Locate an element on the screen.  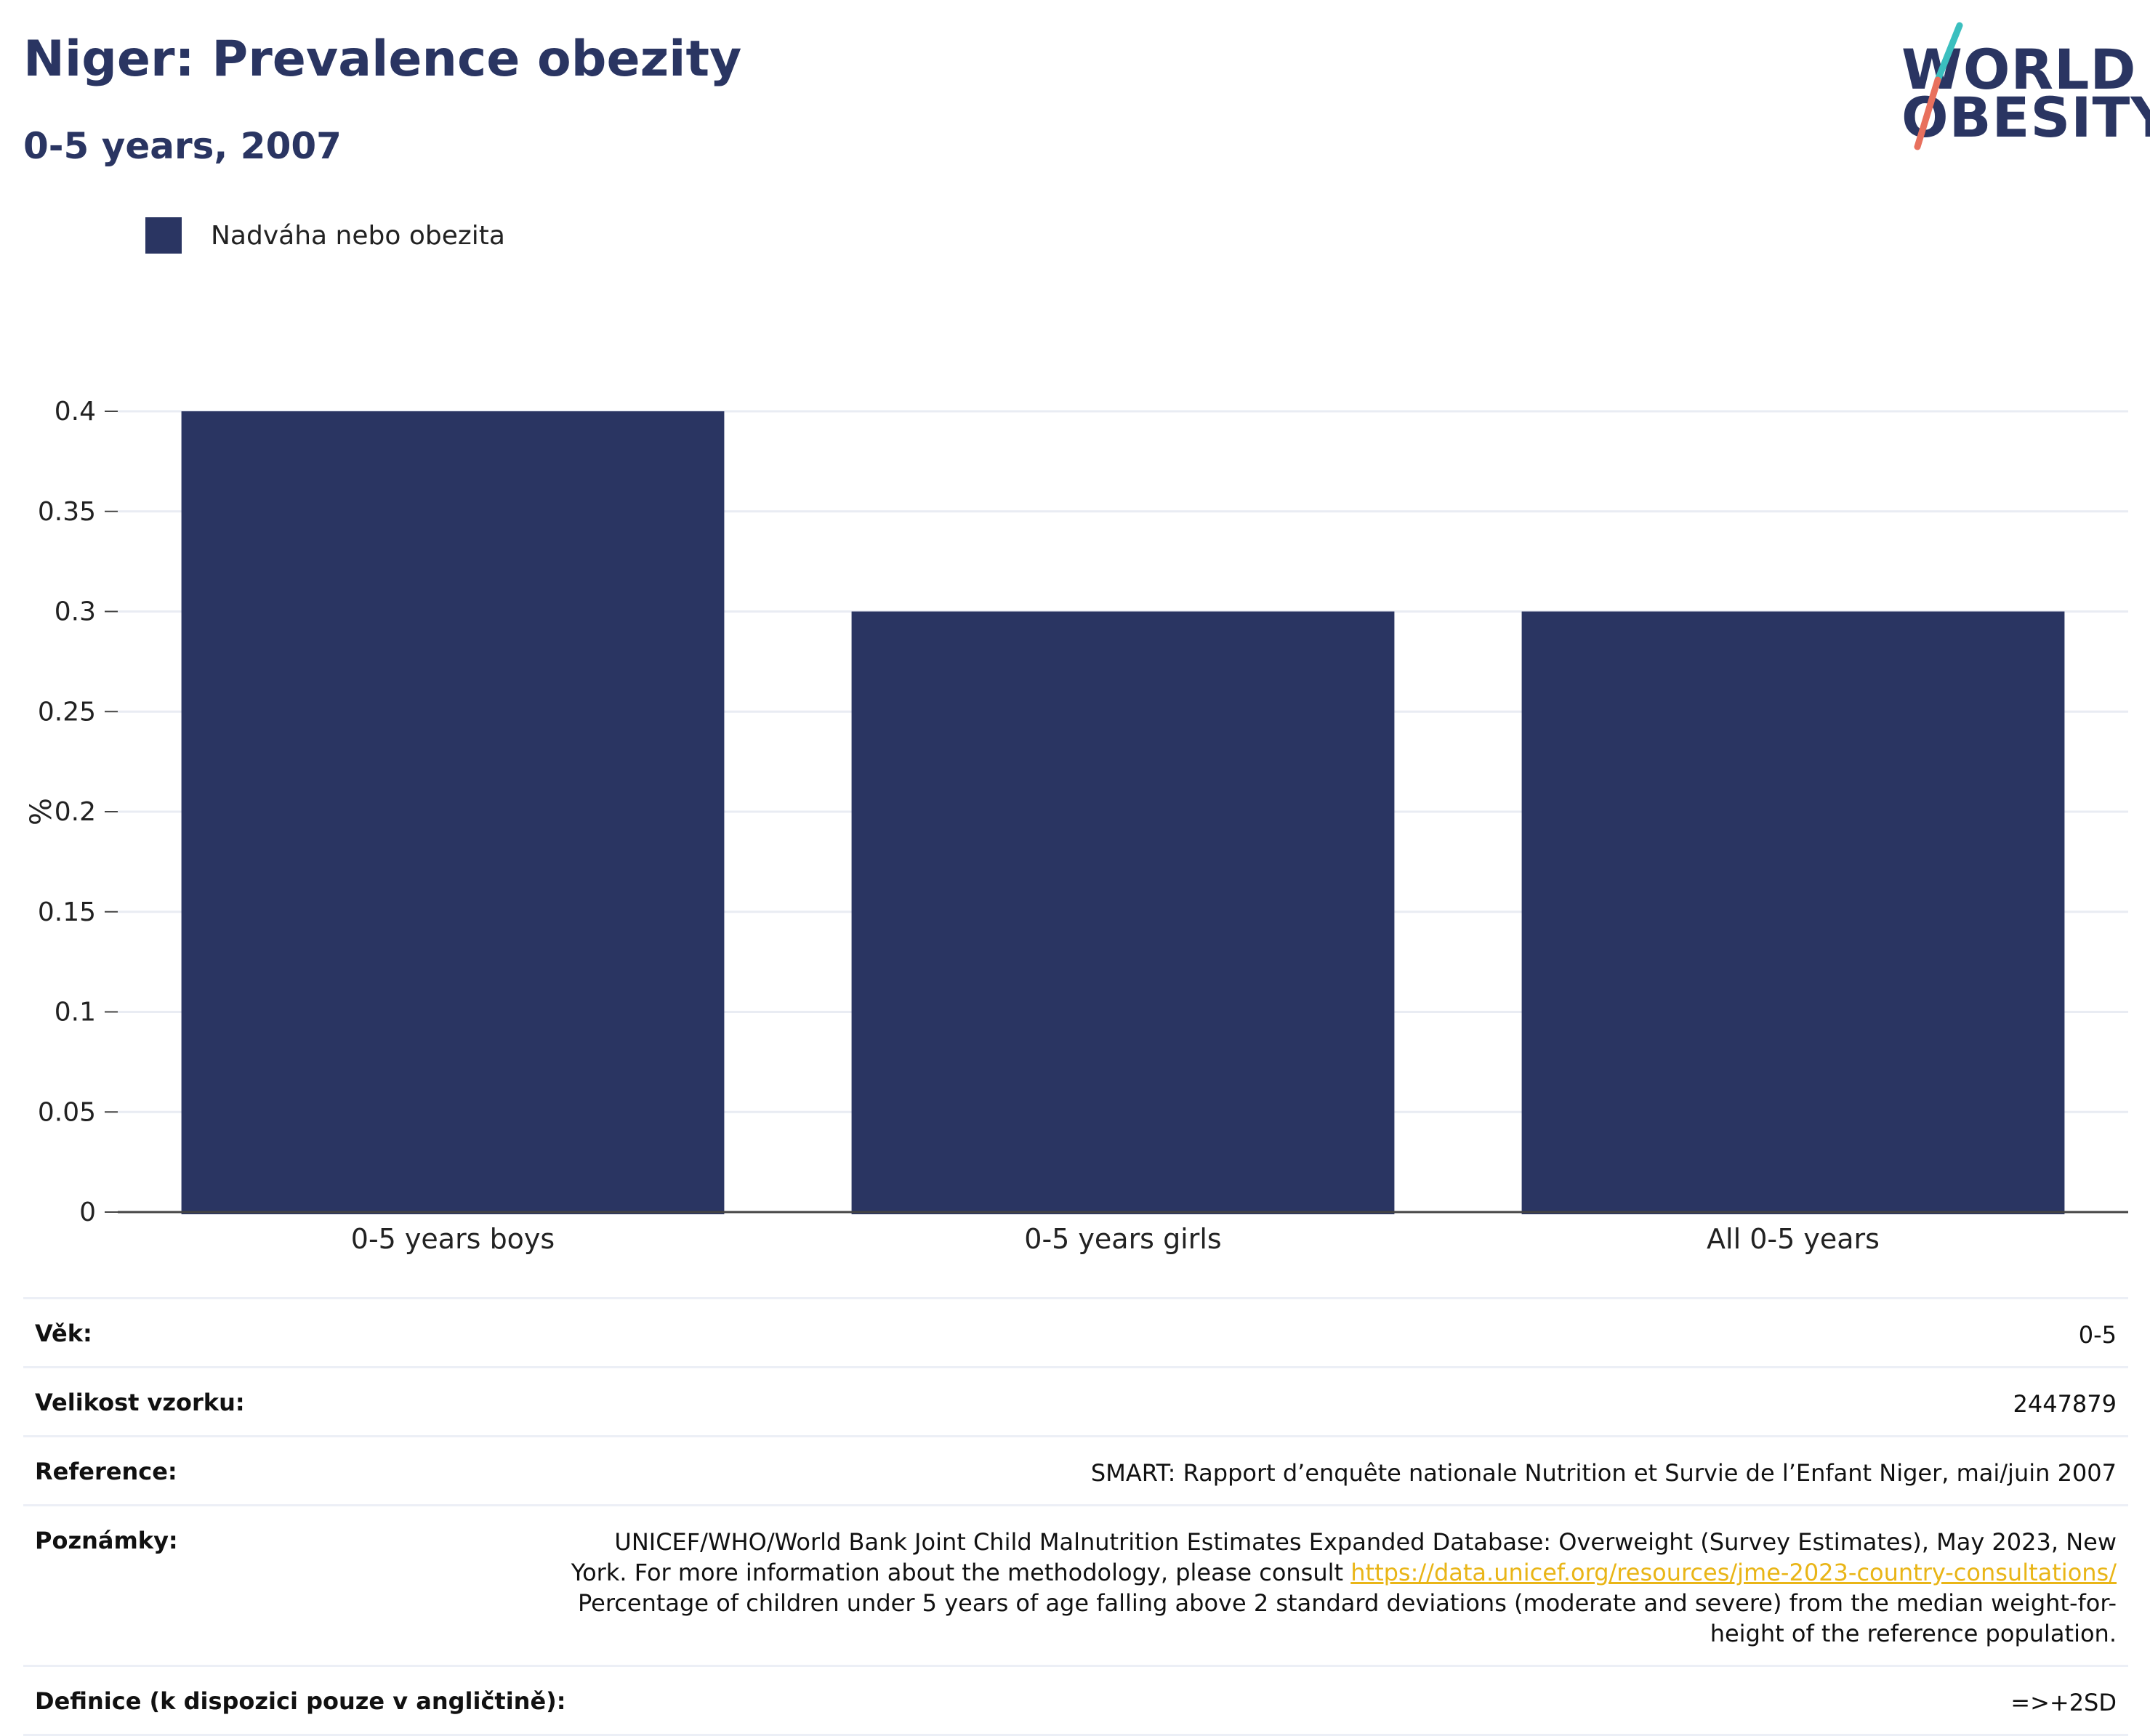
y-tick-label: 0 is located at coordinates (87, 1212).